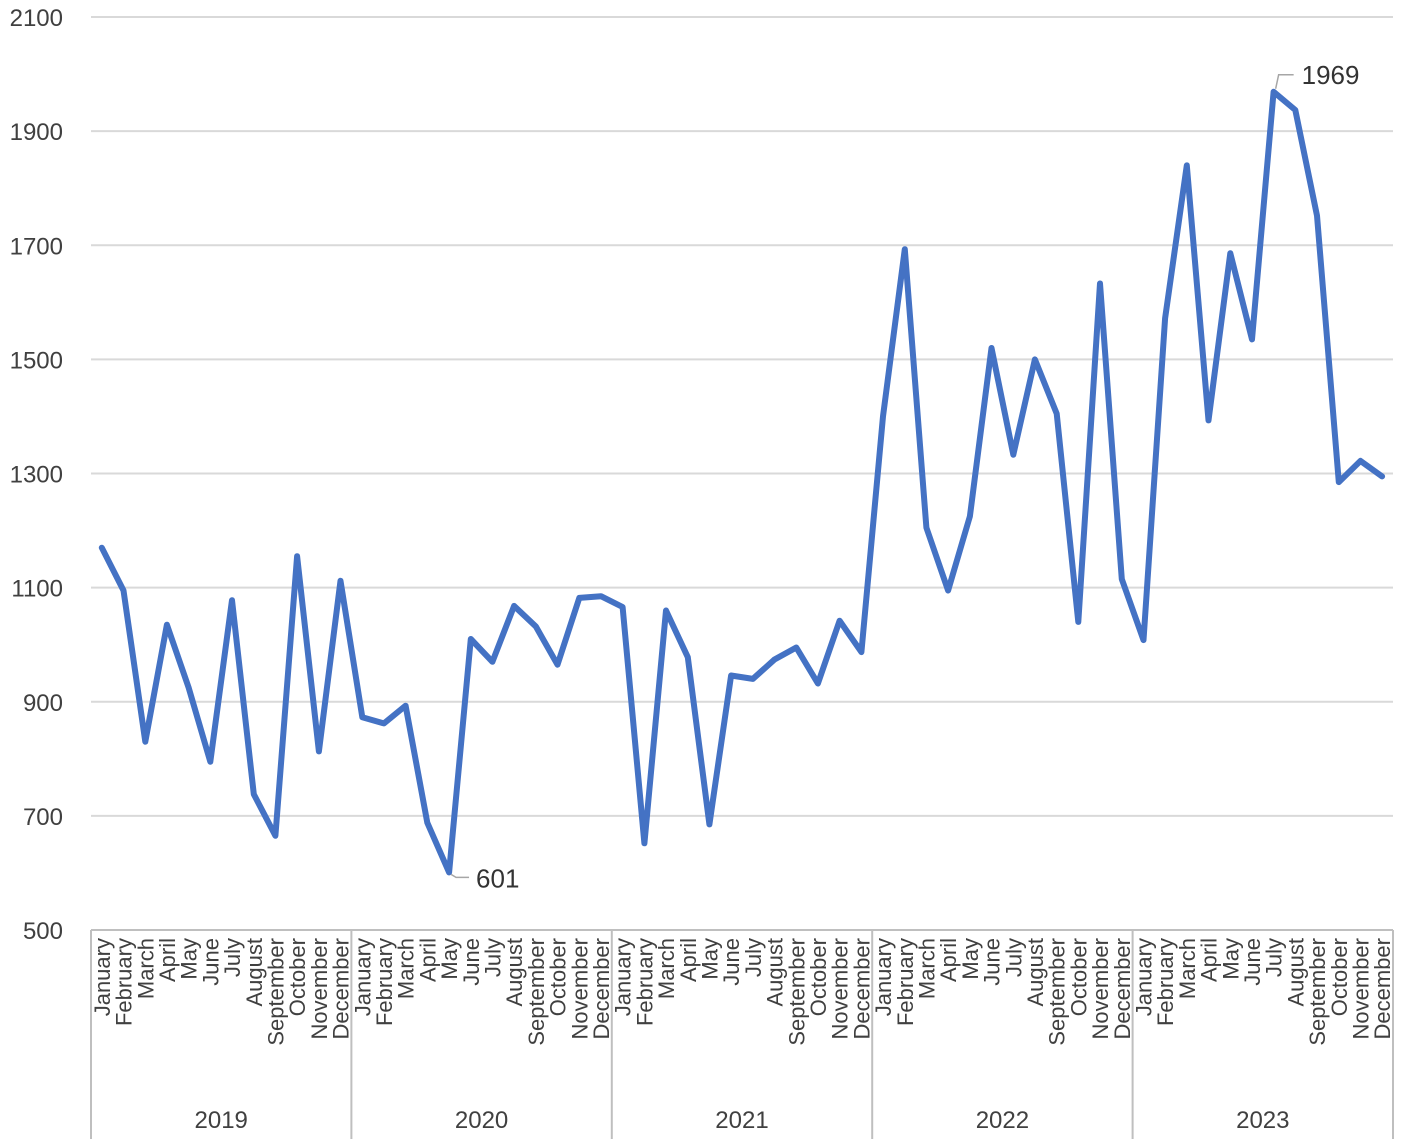 This screenshot has width=1401, height=1145. I want to click on x-tick-label-year: 2021, so click(741, 1120).